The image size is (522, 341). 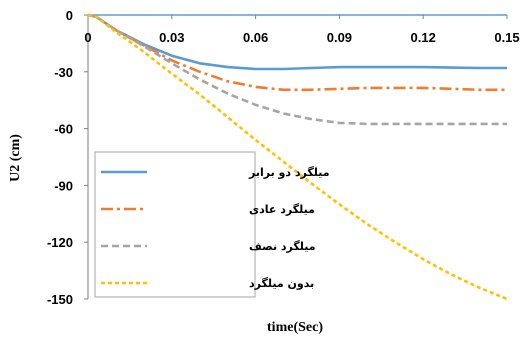 I want to click on x-tick-label: 0.09, so click(x=339, y=37).